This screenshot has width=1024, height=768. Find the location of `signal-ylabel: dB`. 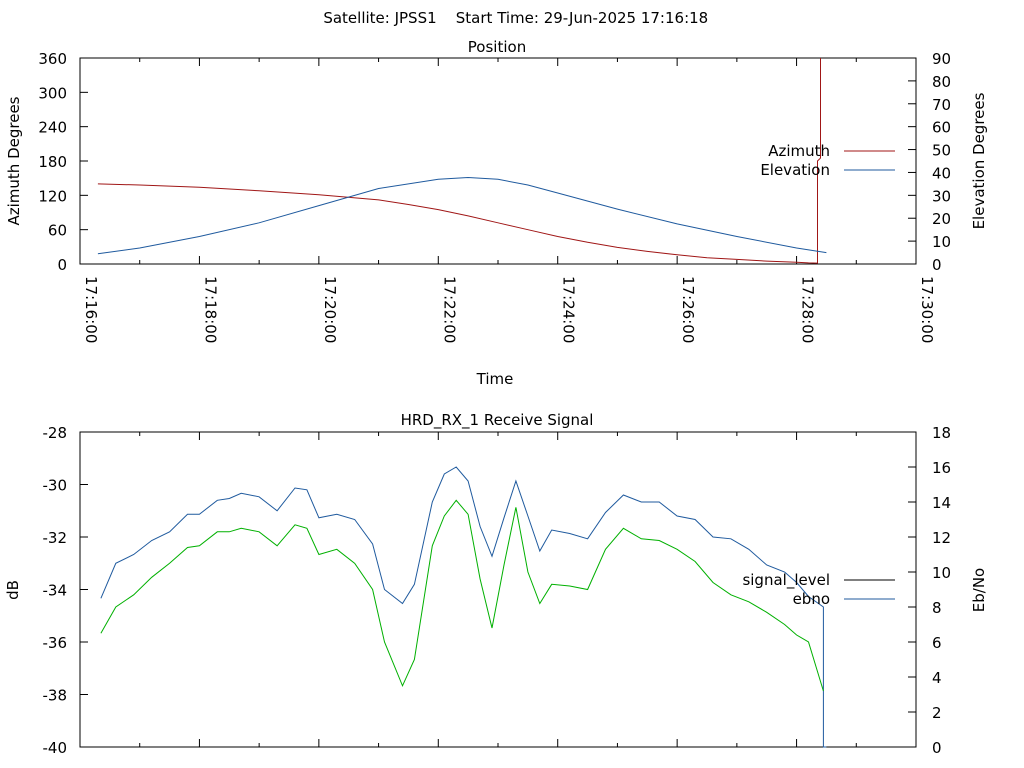

signal-ylabel: dB is located at coordinates (13, 590).